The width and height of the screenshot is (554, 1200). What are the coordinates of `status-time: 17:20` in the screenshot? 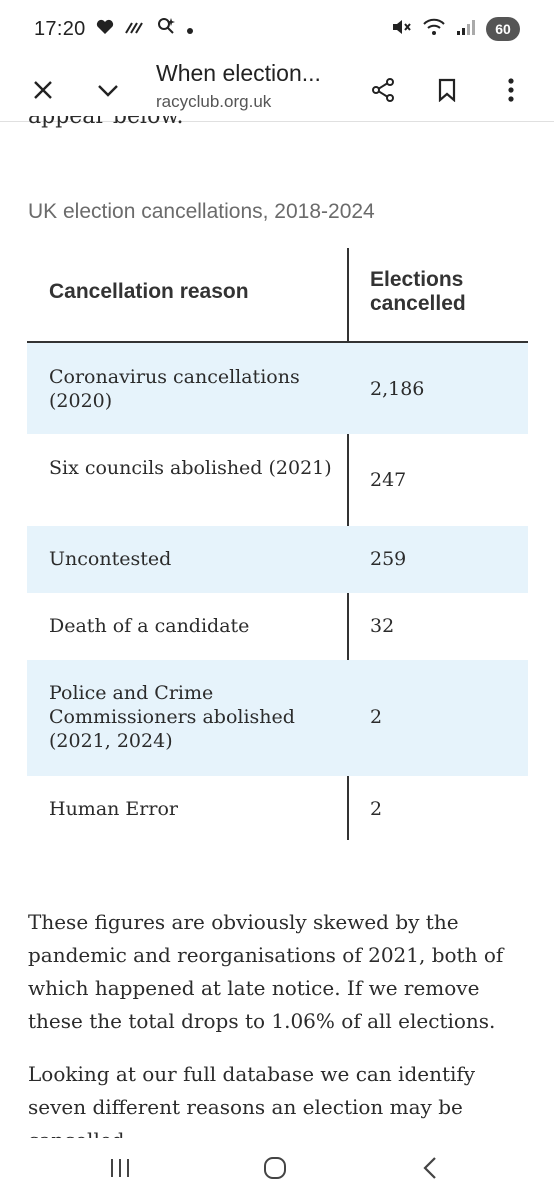 It's located at (60, 28).